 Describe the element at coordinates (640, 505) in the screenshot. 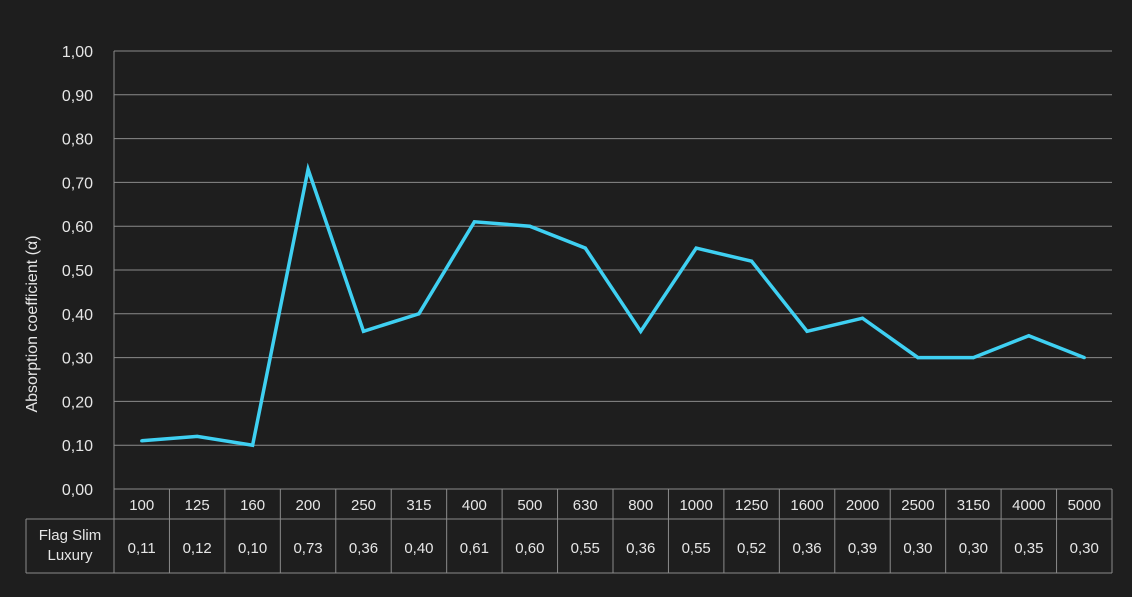

I see `x-tick-label: 800` at that location.